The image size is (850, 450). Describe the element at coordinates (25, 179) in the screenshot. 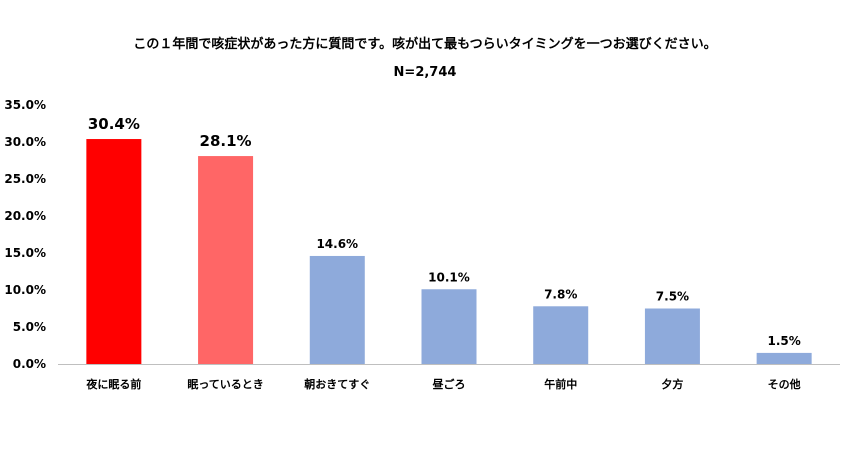

I see `y-tick-label: 25.0%` at that location.